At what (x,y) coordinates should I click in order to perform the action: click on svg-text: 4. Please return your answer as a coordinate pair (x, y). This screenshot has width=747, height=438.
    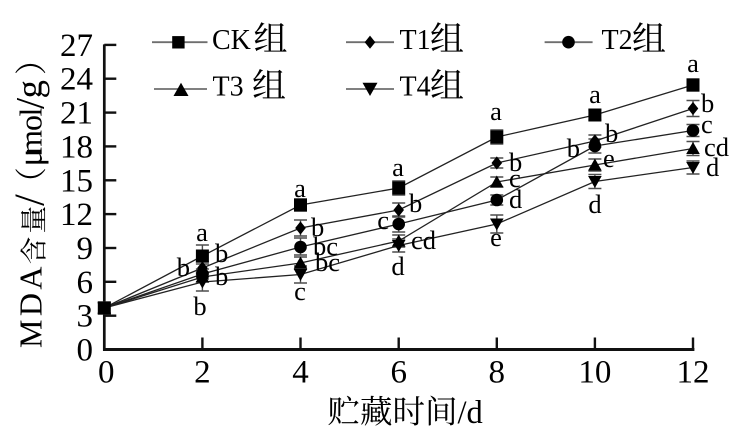
    Looking at the image, I should click on (300, 373).